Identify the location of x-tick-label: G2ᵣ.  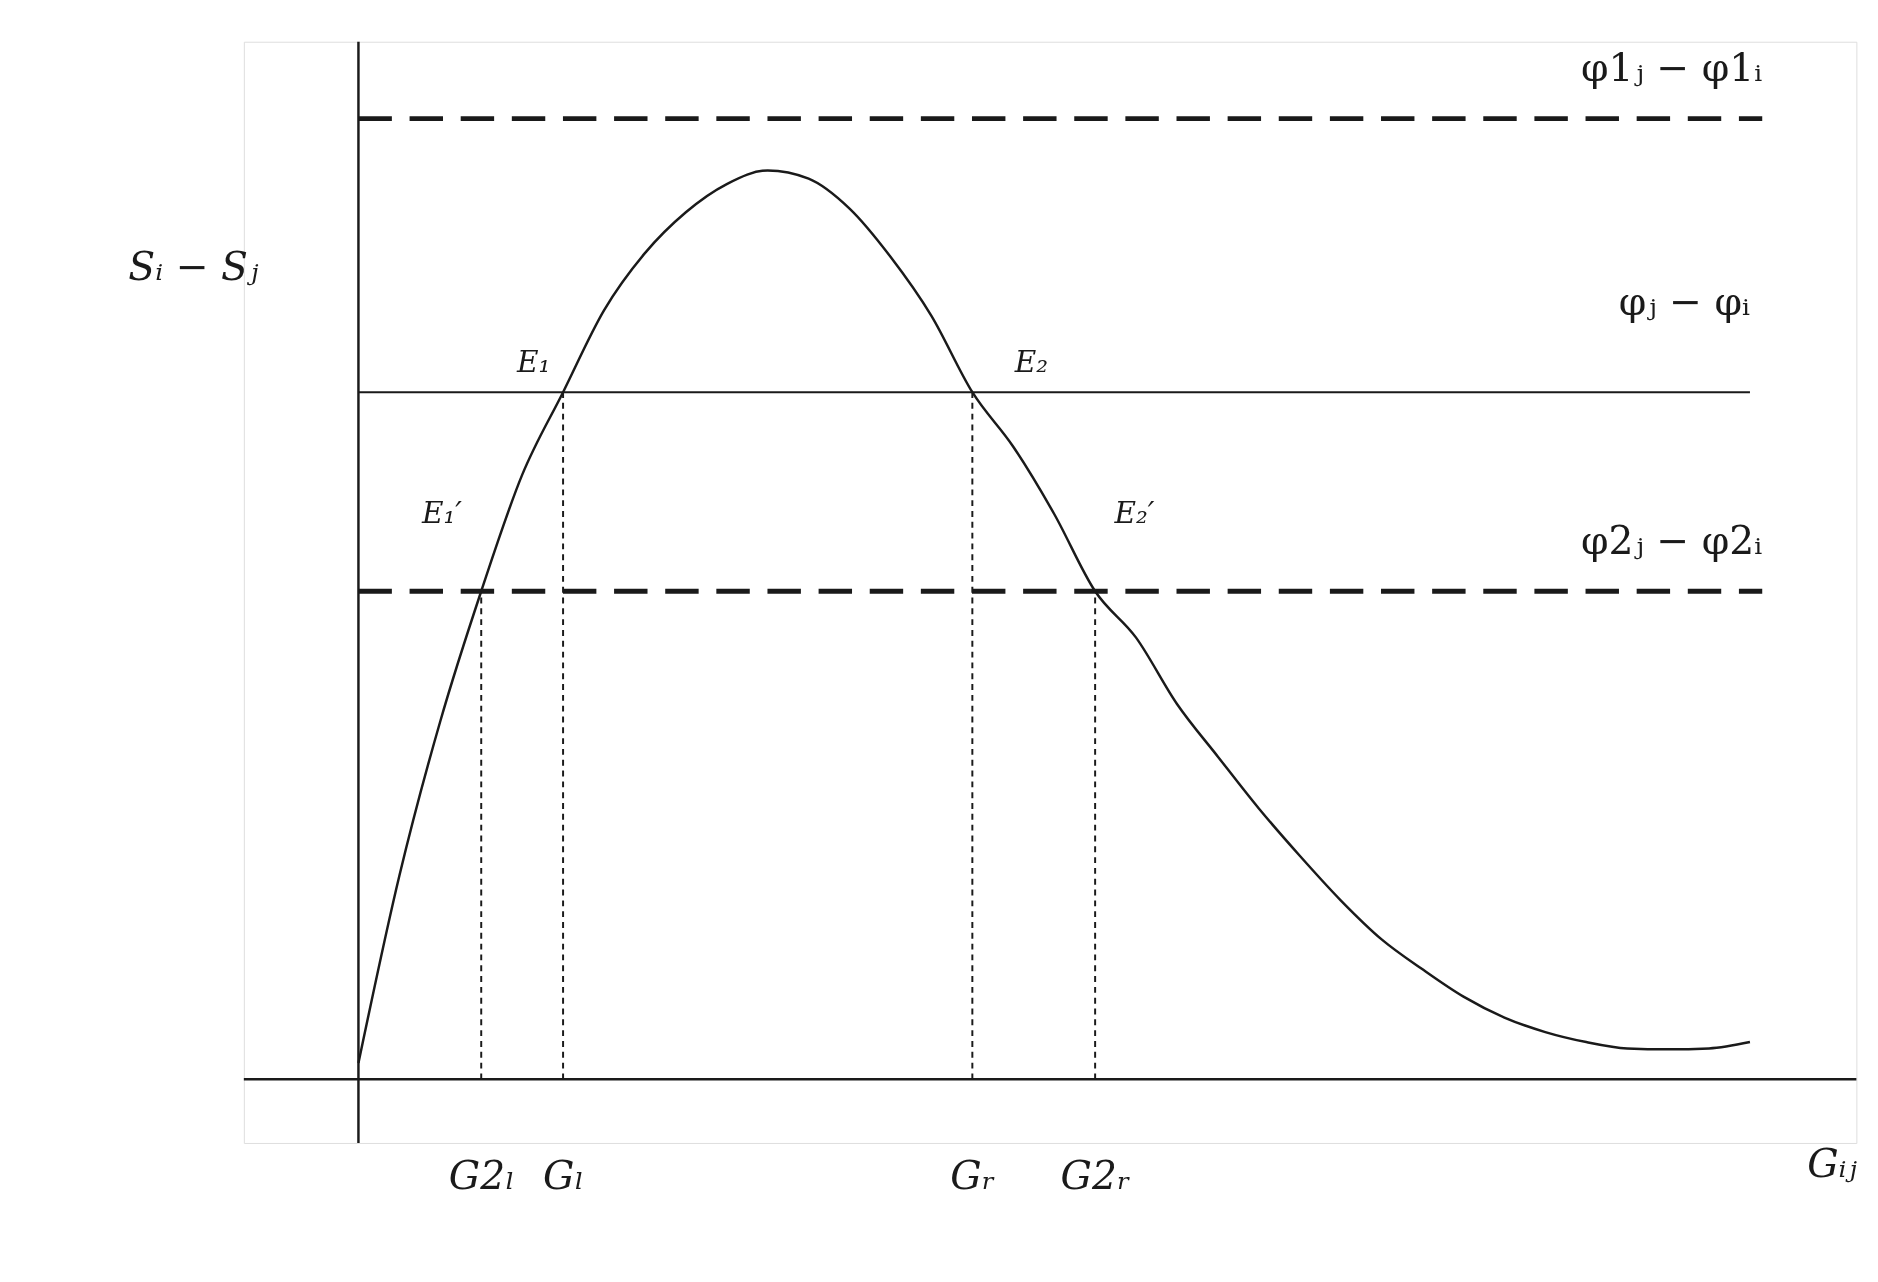
(1095, 1175).